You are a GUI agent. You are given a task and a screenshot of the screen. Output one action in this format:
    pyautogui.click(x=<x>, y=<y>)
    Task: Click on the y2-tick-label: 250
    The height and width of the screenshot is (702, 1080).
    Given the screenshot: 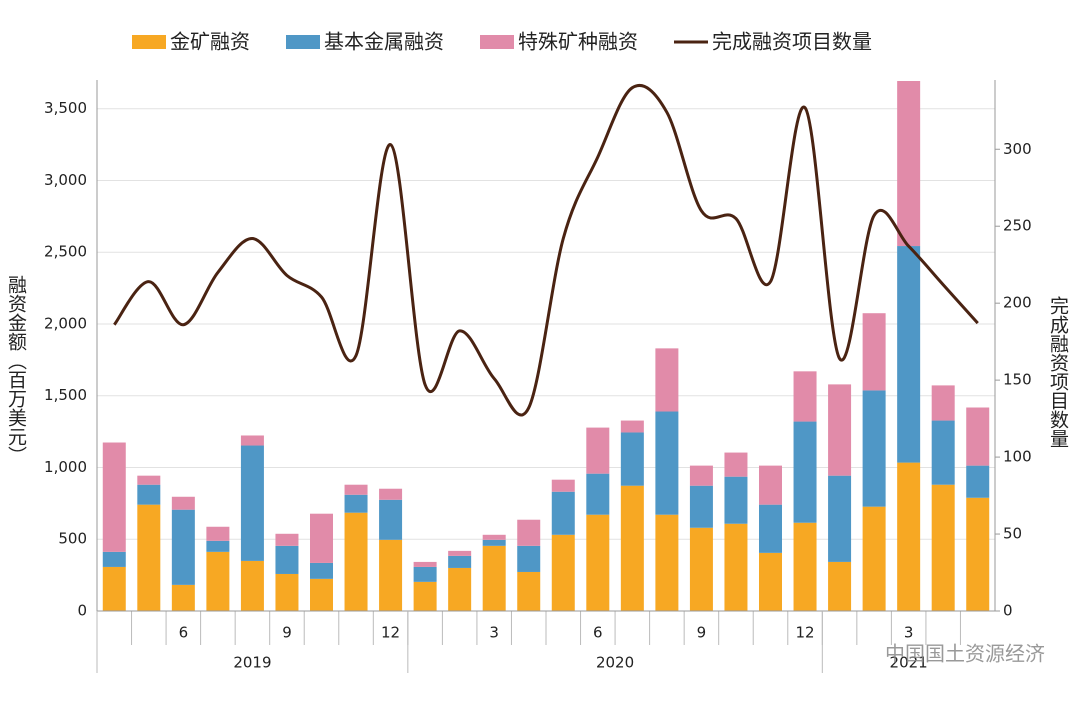 What is the action you would take?
    pyautogui.click(x=1017, y=226)
    